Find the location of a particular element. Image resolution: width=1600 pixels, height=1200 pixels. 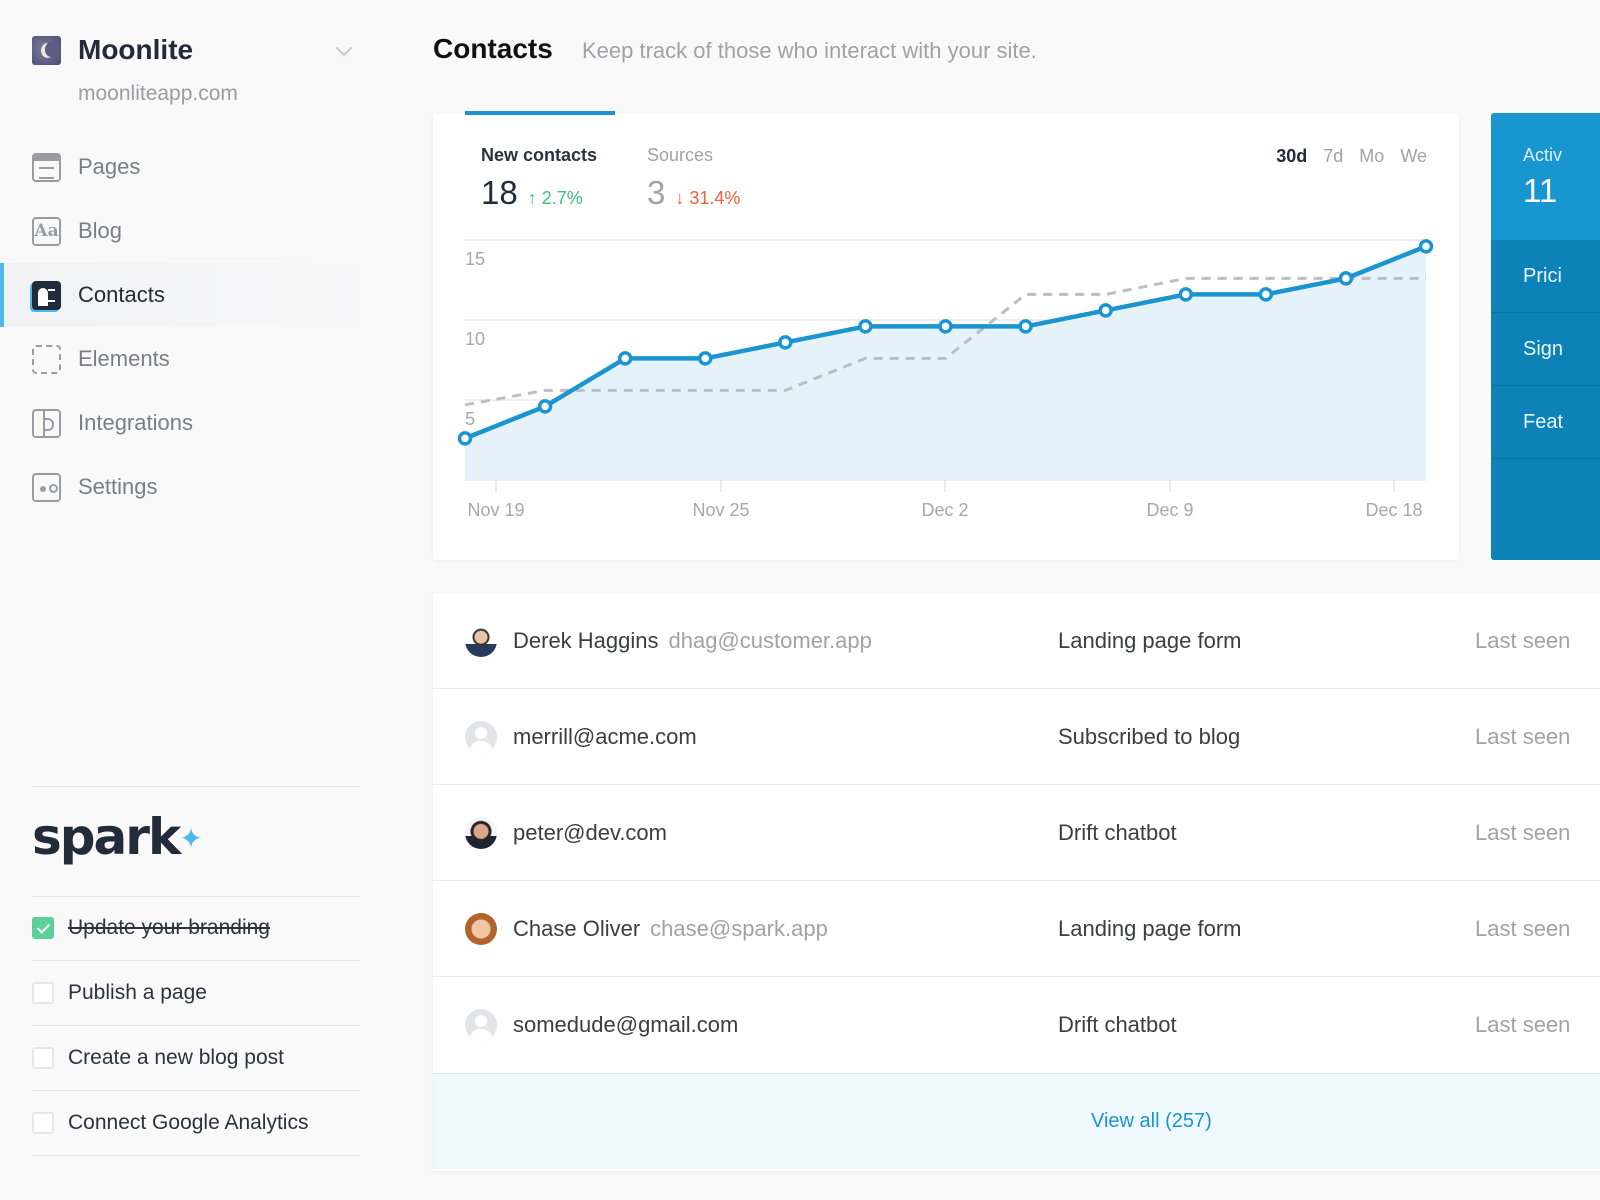

checklist-item: Create a new blog post is located at coordinates (196, 1058).